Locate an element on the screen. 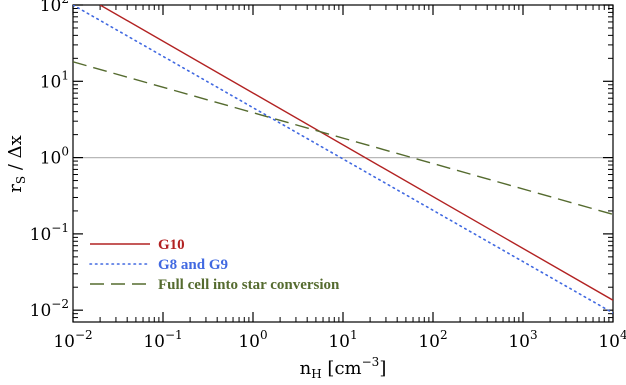 This screenshot has width=626, height=385. x-tick-label: 10³ is located at coordinates (522, 340).